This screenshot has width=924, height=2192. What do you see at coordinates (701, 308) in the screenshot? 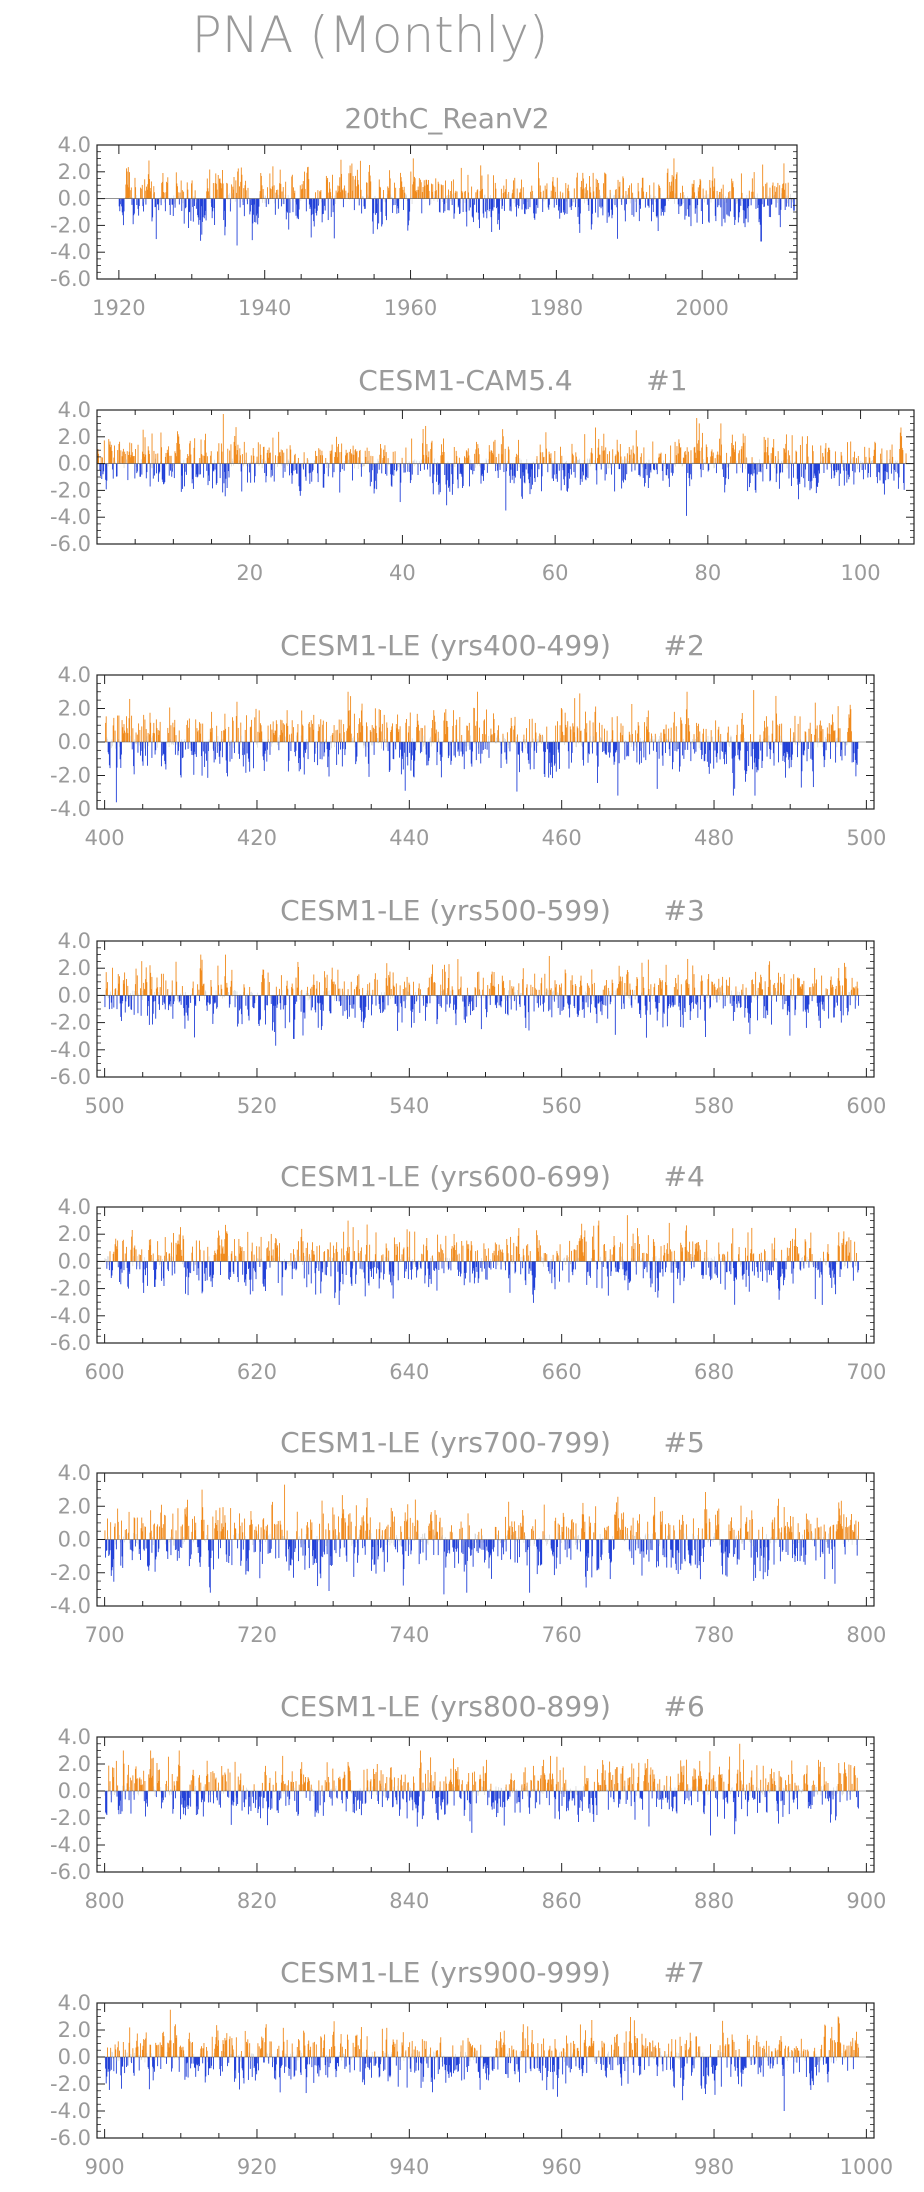
I see `x-tick-label: 2000` at bounding box center [701, 308].